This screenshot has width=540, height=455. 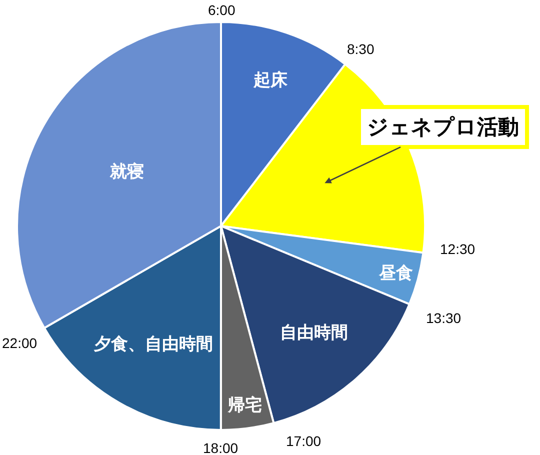 What do you see at coordinates (20, 343) in the screenshot?
I see `text: 22:00` at bounding box center [20, 343].